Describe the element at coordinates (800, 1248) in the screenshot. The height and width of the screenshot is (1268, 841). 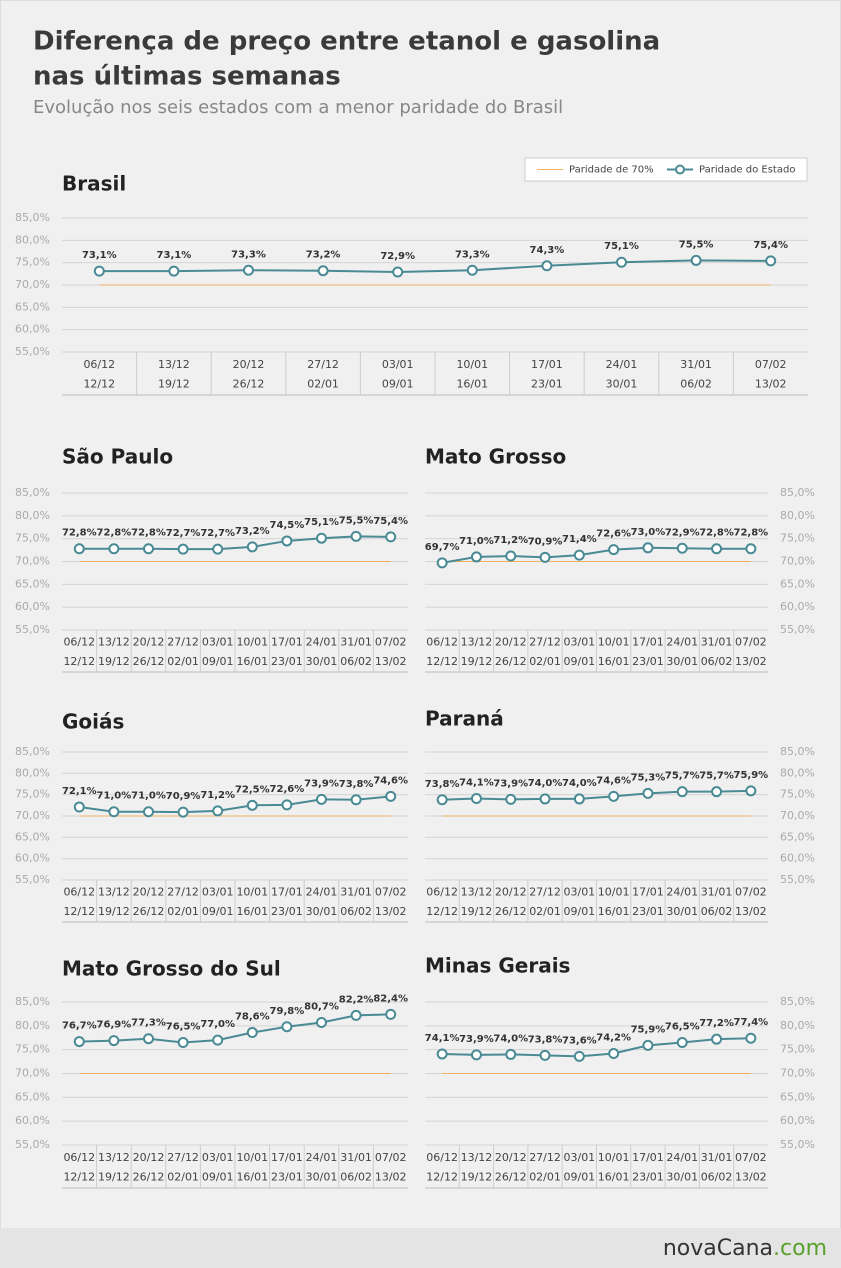
I see `brand-domain: .com` at that location.